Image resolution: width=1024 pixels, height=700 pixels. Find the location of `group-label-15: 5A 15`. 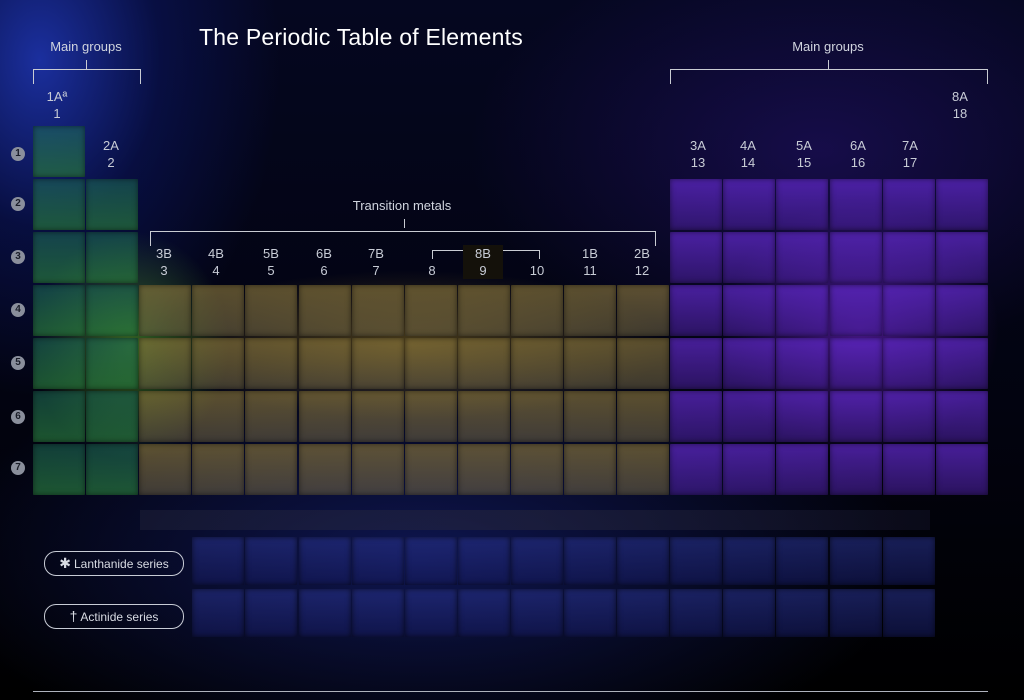

group-label-15: 5A 15 is located at coordinates (804, 154).